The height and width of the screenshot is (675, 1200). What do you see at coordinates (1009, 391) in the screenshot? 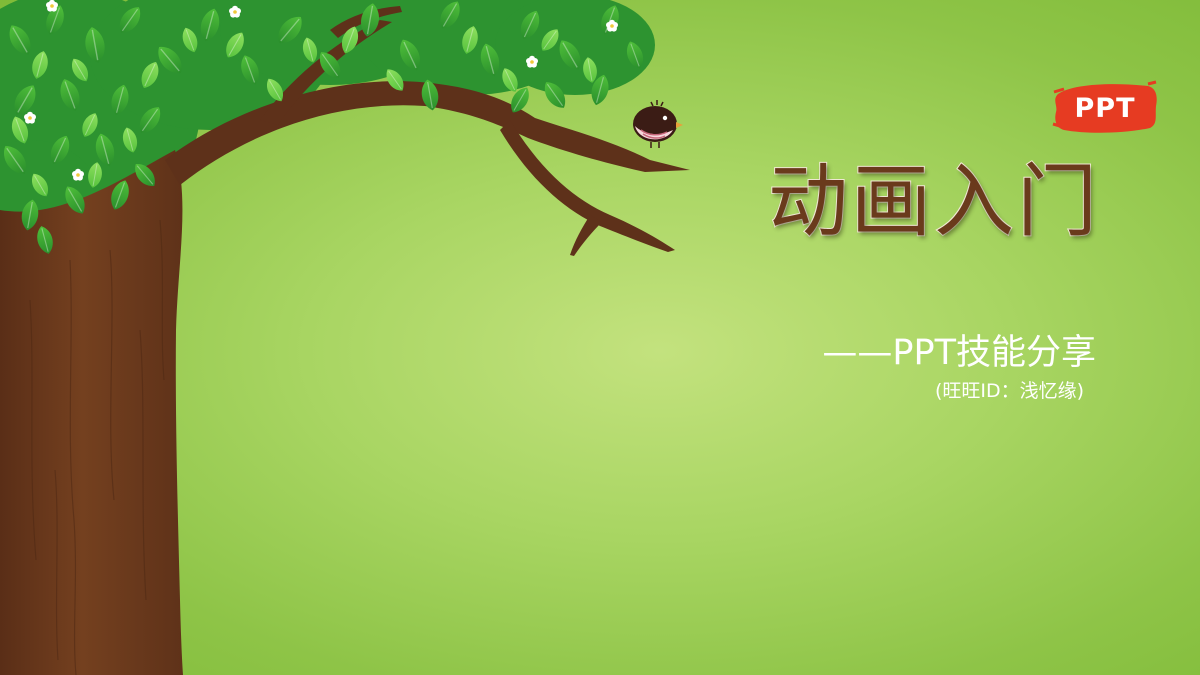
I see `author-credit: (旺旺ID：浅忆缘)` at bounding box center [1009, 391].